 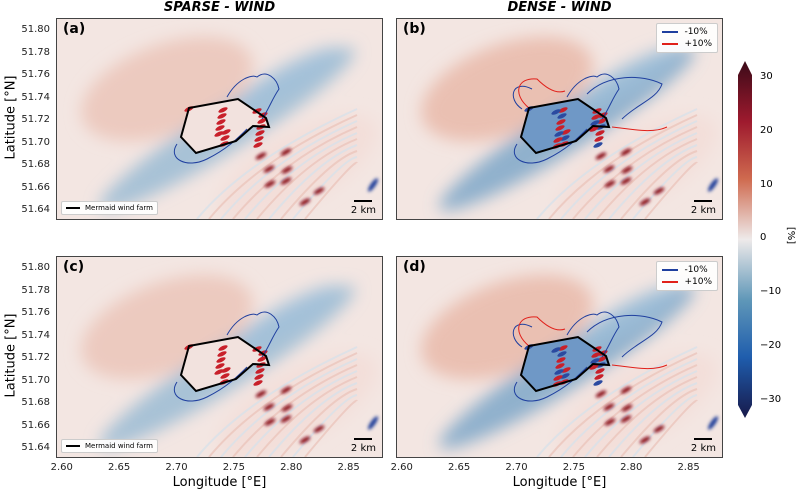 What do you see at coordinates (35, 448) in the screenshot?
I see `y-tick-label: 51.64` at bounding box center [35, 448].